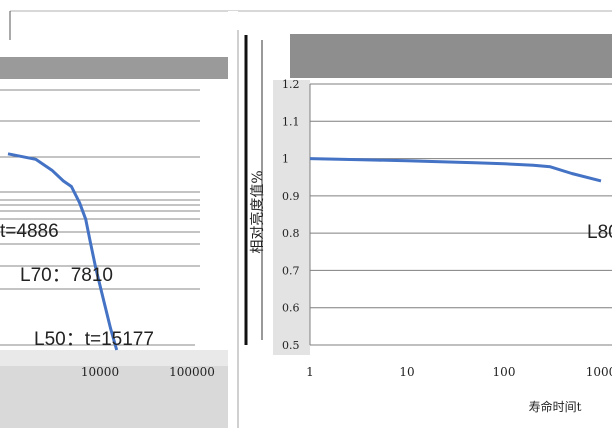 This screenshot has height=428, width=612. I want to click on right-x-tick-label: 1000, so click(599, 372).